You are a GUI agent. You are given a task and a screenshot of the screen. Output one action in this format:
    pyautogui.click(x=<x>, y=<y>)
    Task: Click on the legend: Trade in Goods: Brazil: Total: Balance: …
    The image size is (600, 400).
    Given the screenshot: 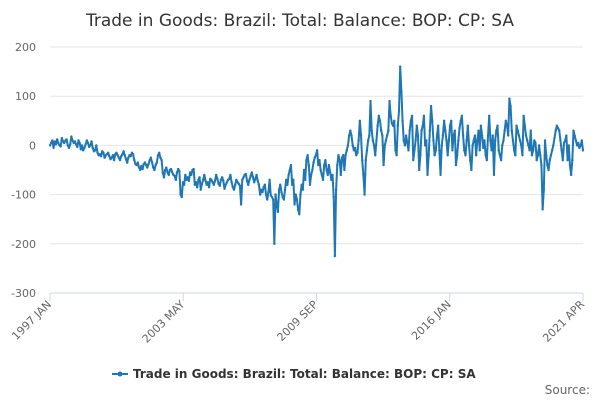 What is the action you would take?
    pyautogui.click(x=294, y=374)
    